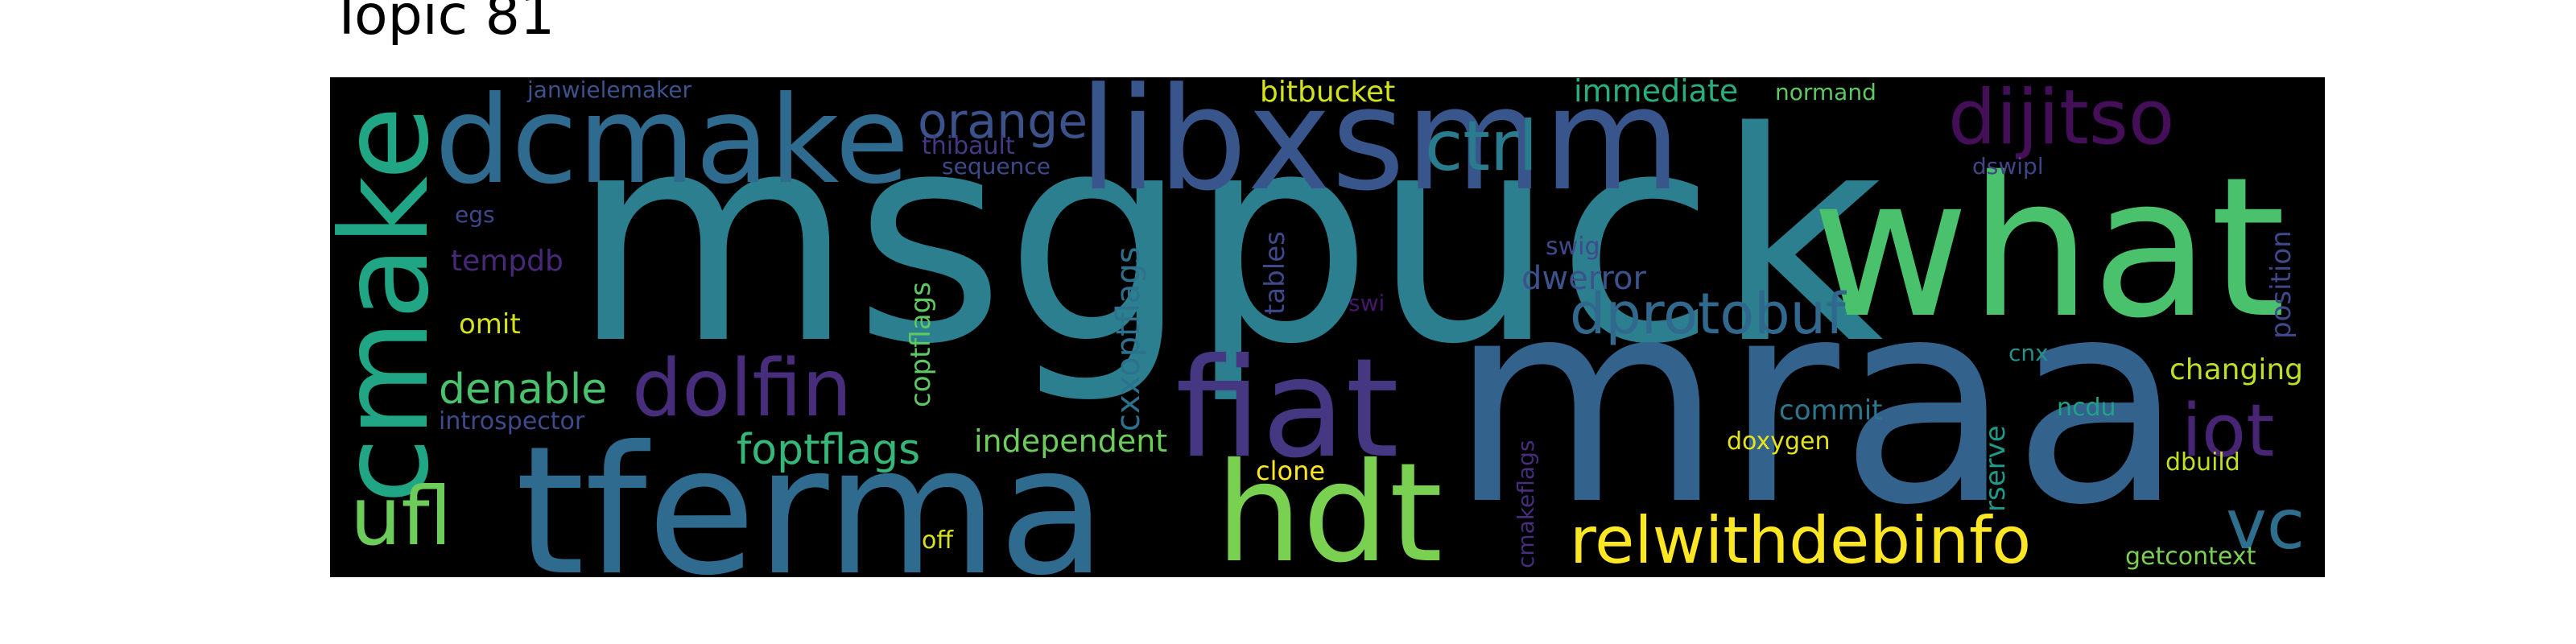 The image size is (2576, 644). What do you see at coordinates (938, 540) in the screenshot?
I see `word-off: off` at bounding box center [938, 540].